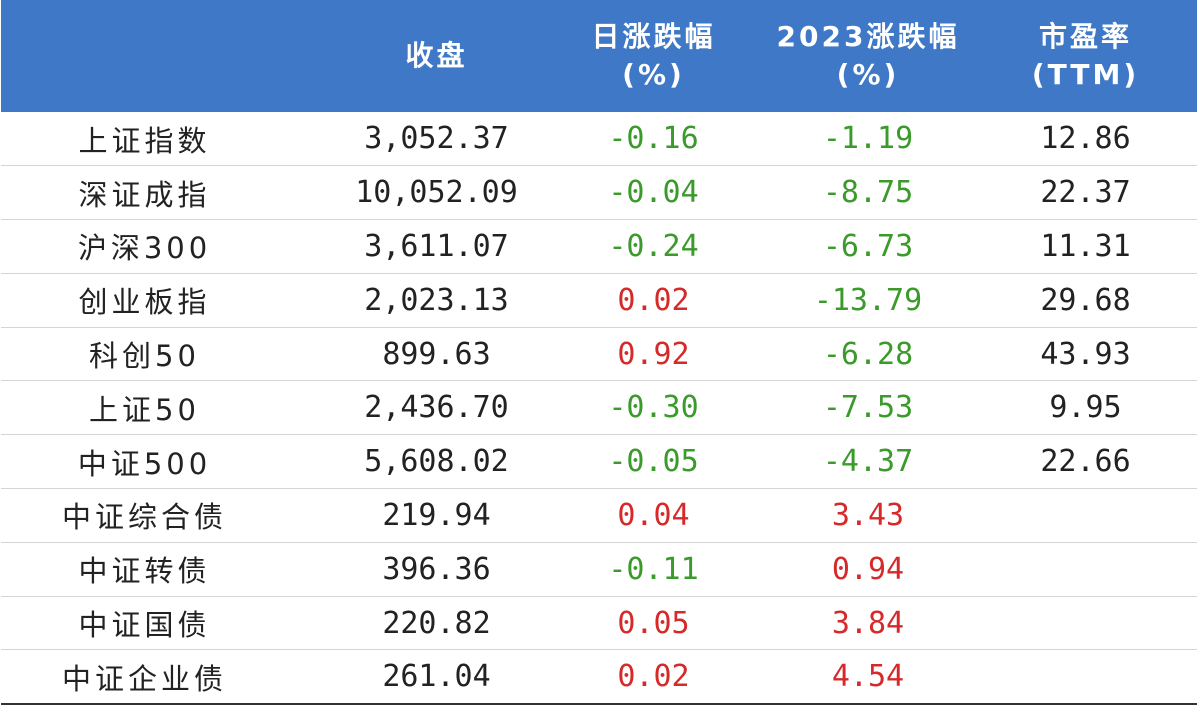 The image size is (1198, 720). I want to click on index-name-cell: 创业板指, so click(144, 302).